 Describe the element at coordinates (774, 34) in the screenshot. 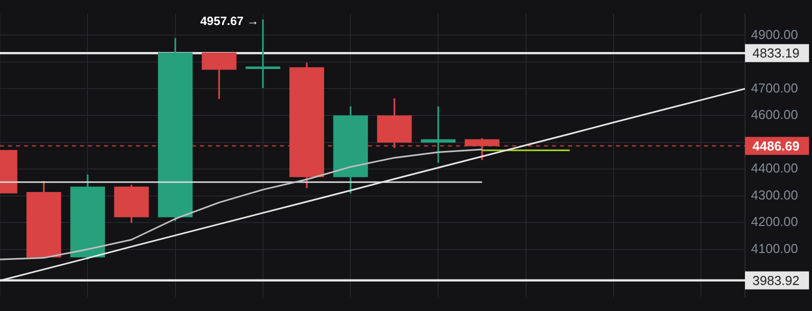

I see `y-tick-label: 4900.00` at that location.